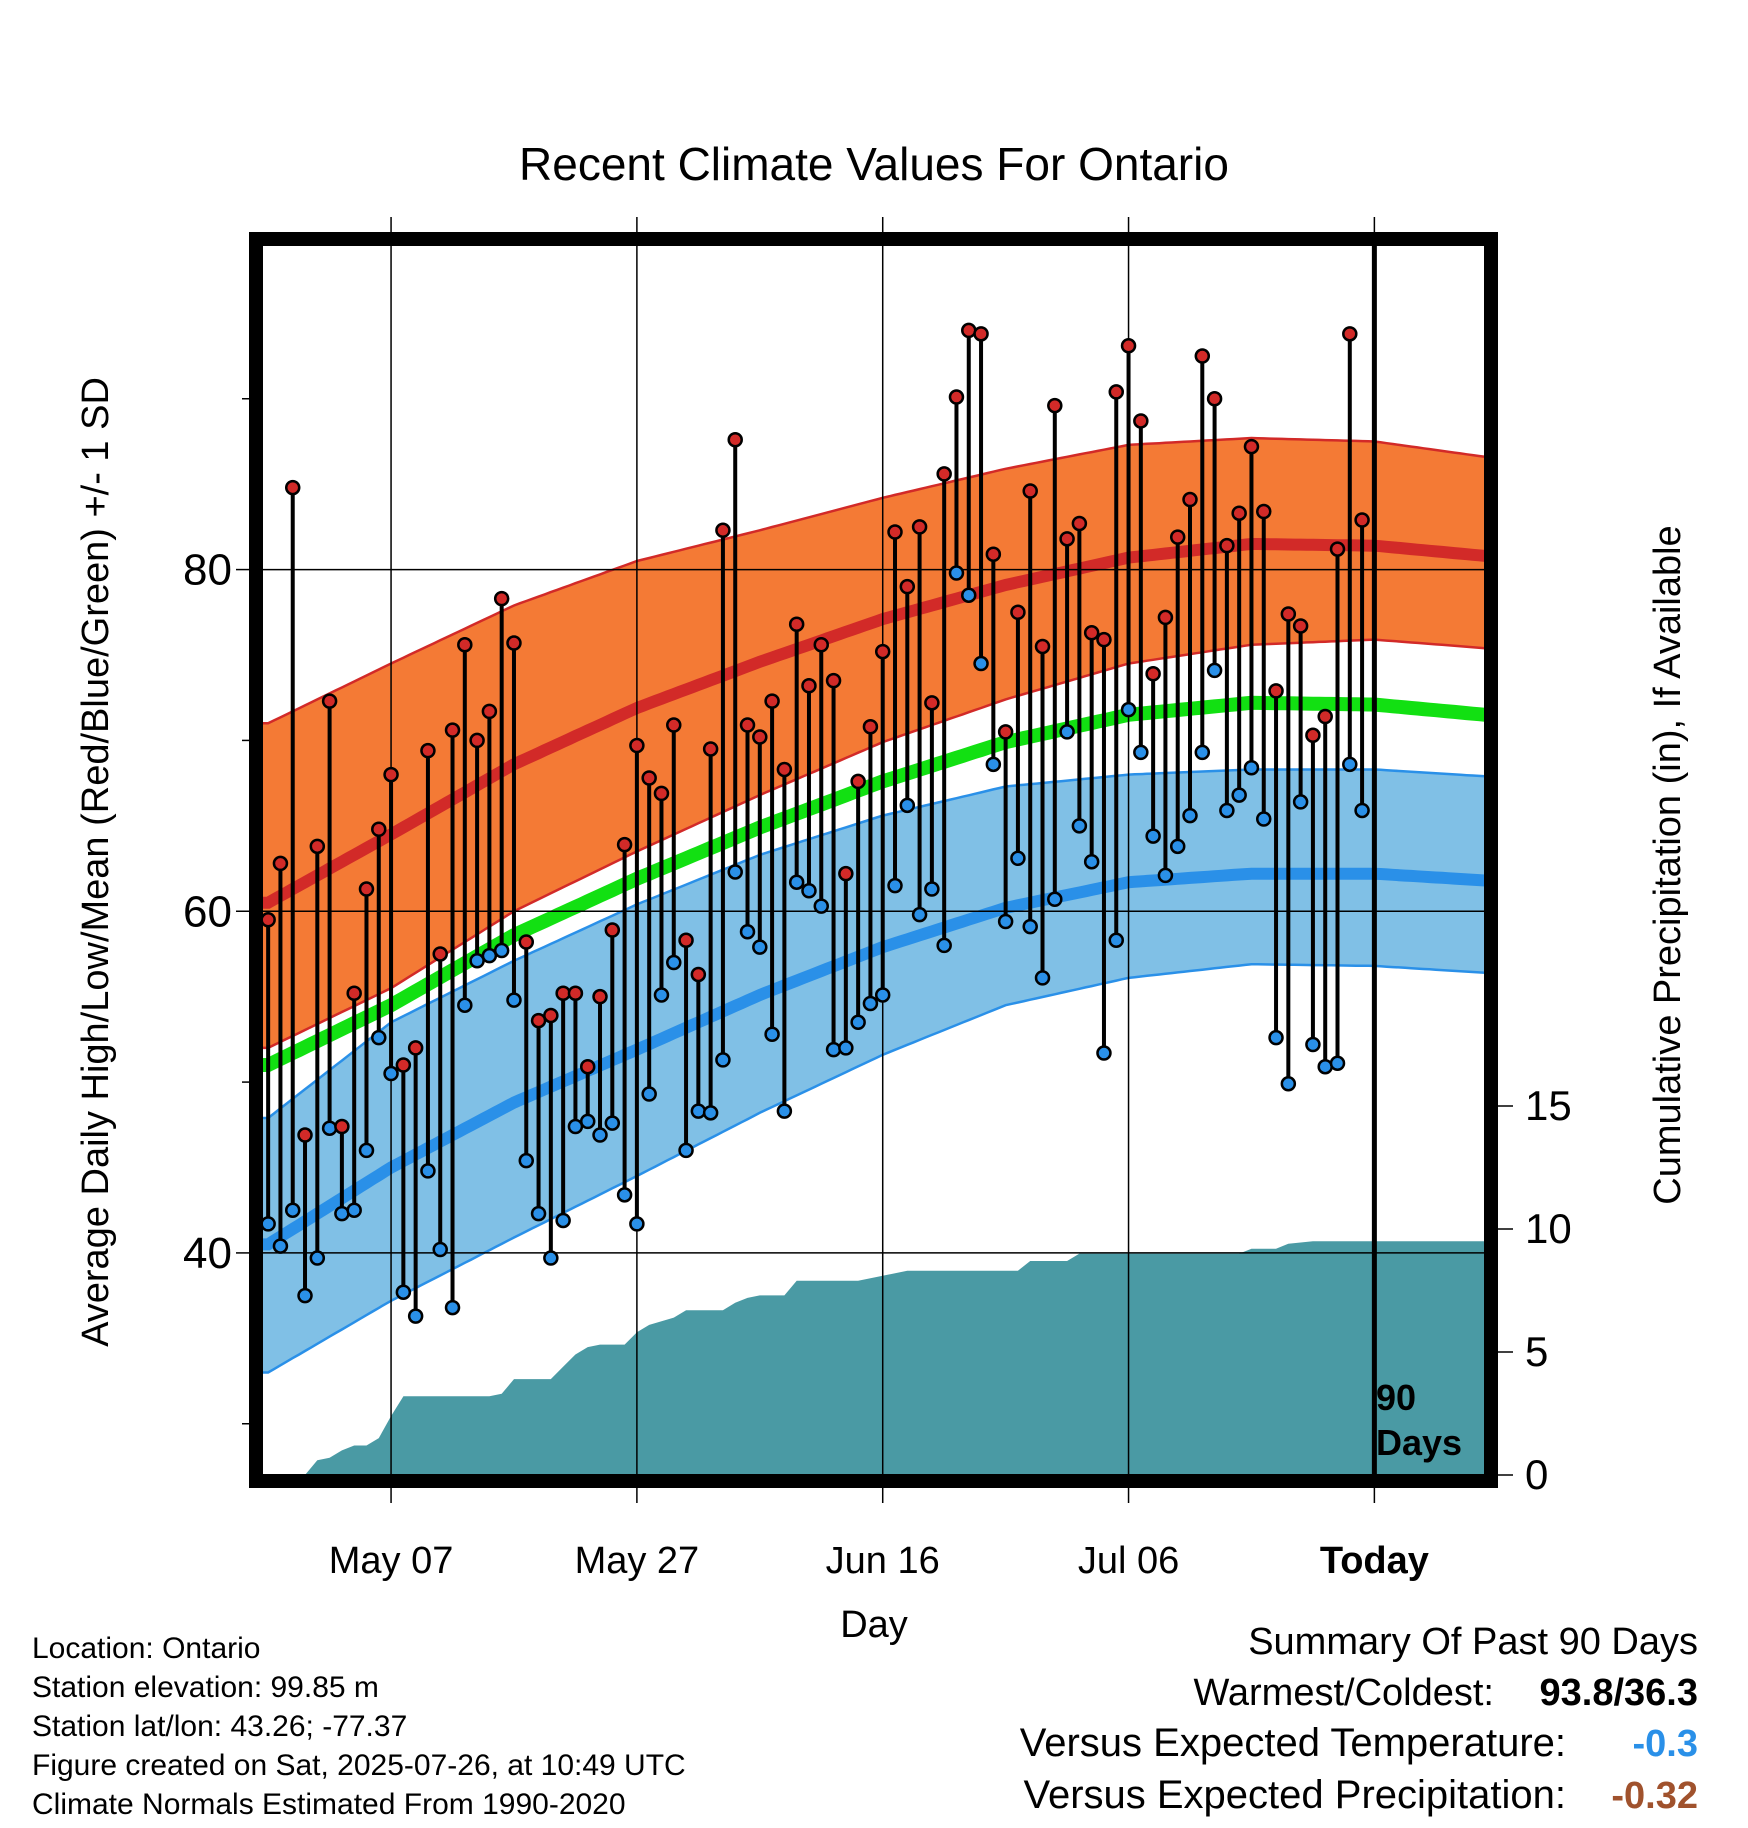  I want to click on x-tick-label: Jun 16, so click(883, 1561).